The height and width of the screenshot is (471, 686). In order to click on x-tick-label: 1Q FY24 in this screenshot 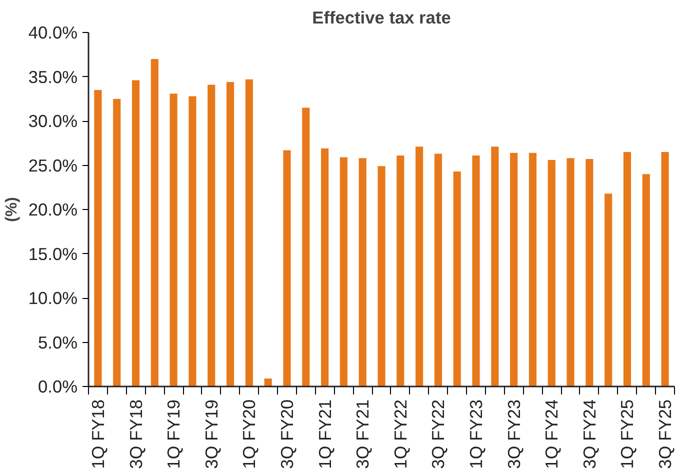, I will do `click(552, 434)`.